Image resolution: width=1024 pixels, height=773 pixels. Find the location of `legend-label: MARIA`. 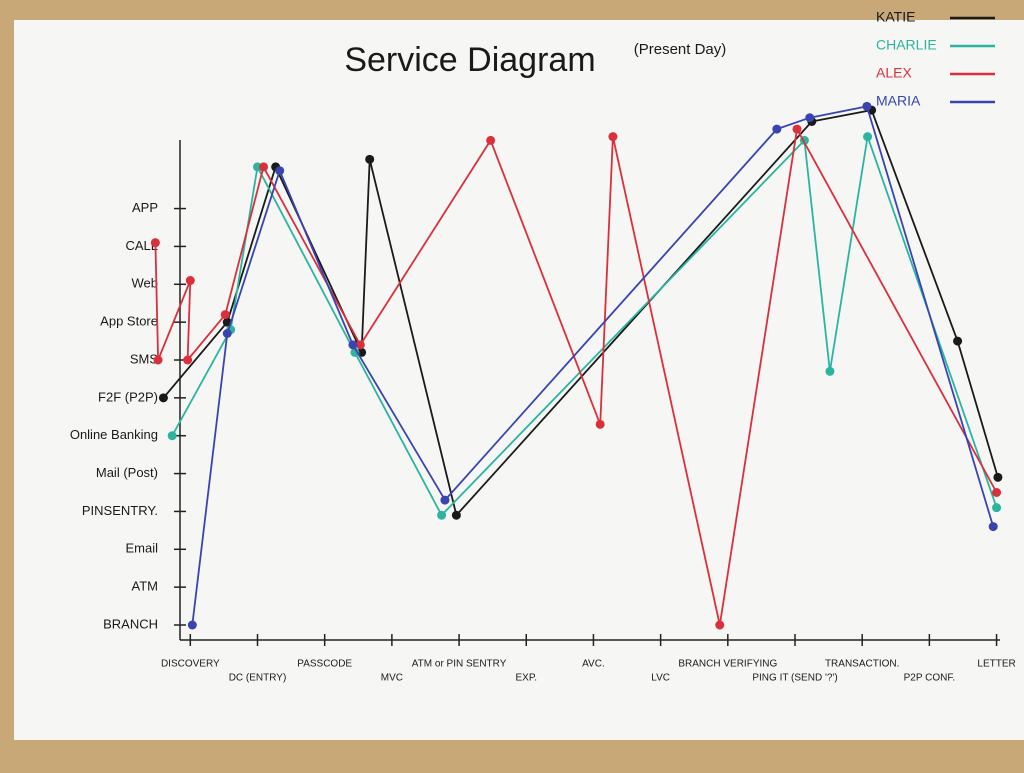

legend-label: MARIA is located at coordinates (898, 101).